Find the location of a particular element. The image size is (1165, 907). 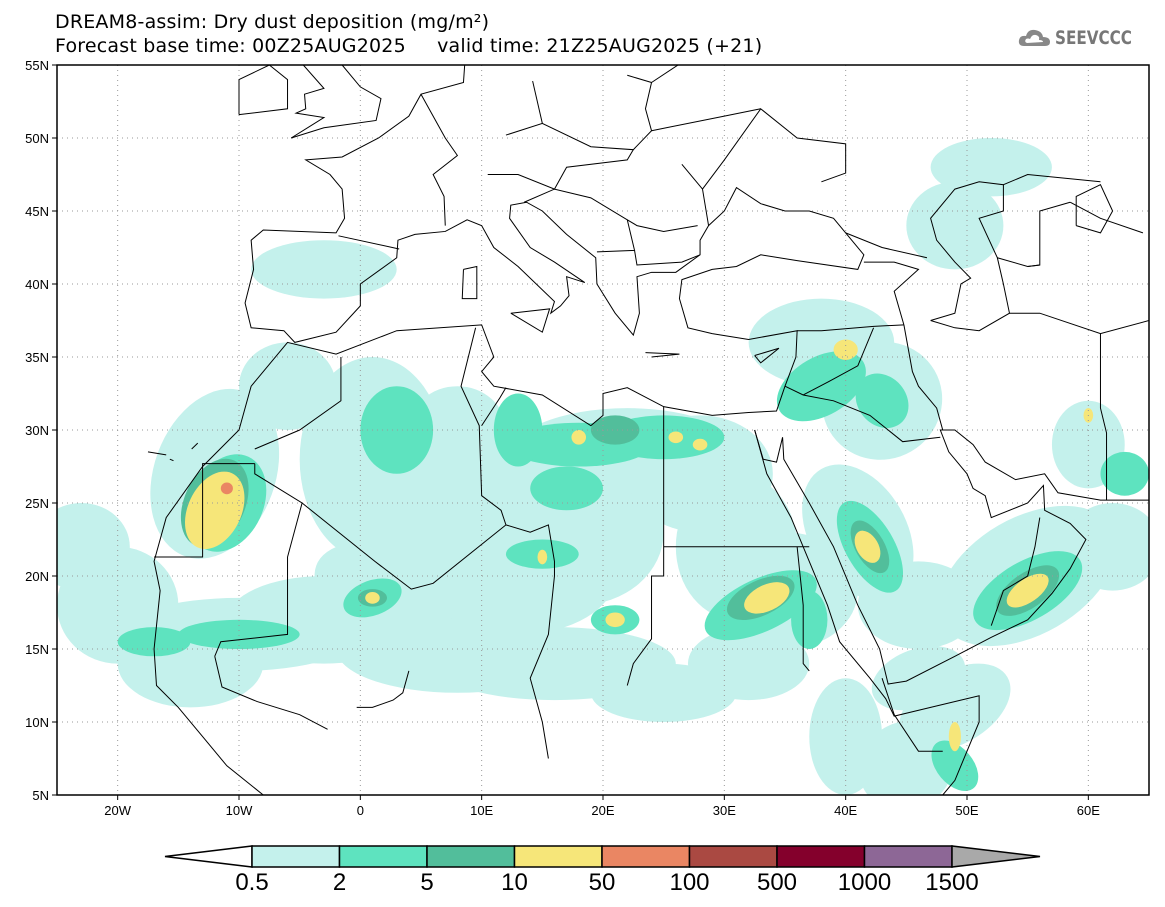

seevccc-logo: SEEVCCC is located at coordinates (1084, 38).